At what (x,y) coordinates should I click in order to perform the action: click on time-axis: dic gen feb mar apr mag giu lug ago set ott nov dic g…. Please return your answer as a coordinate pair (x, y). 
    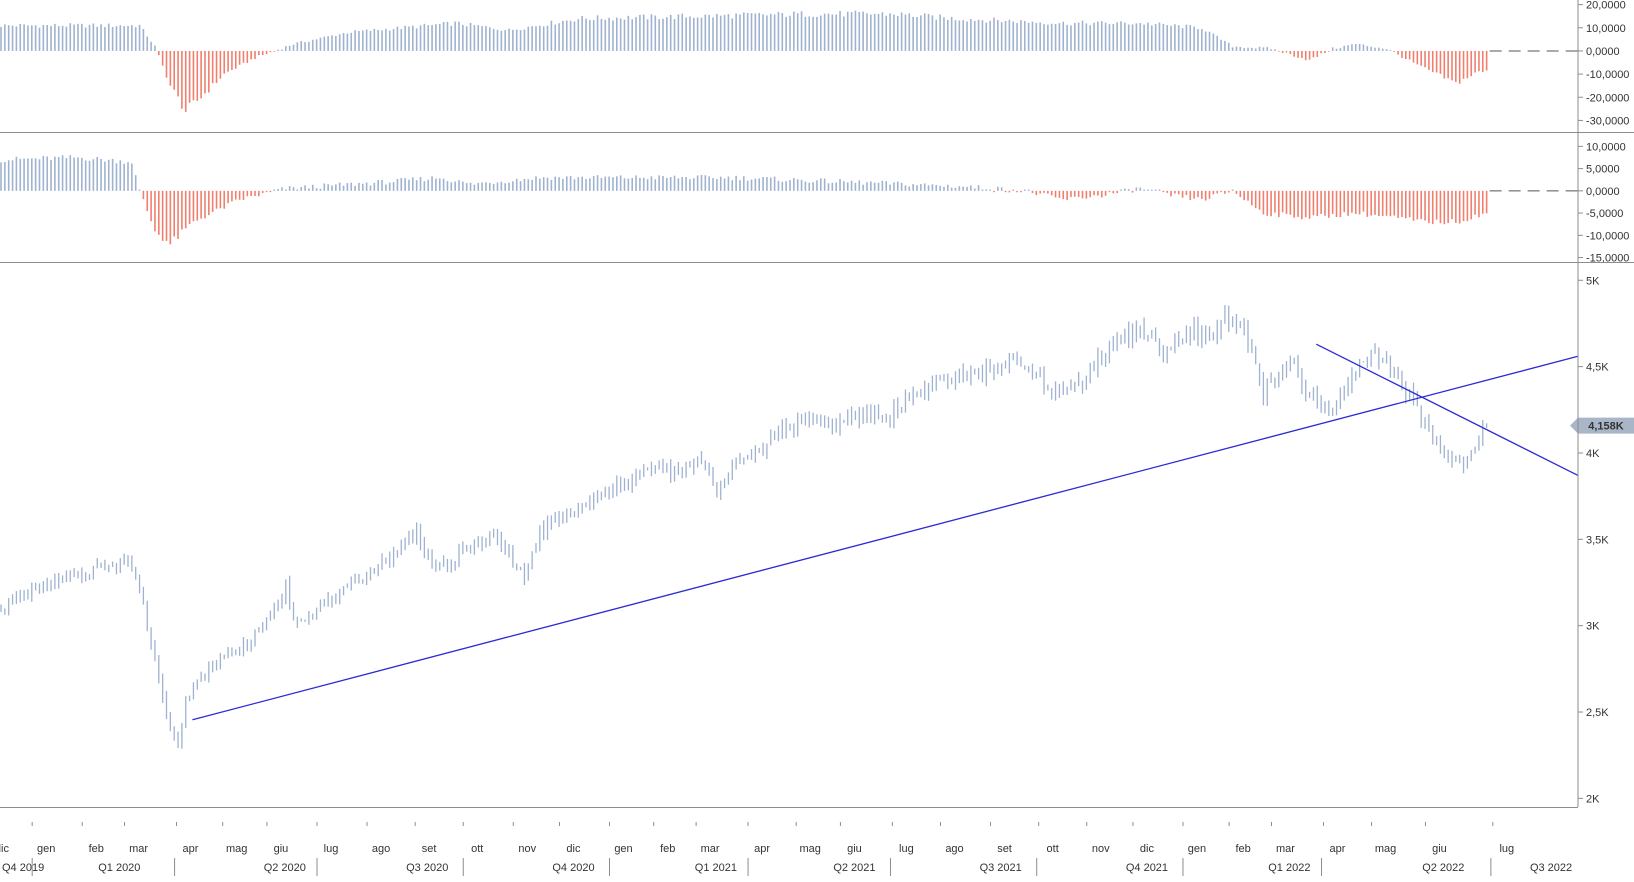
    Looking at the image, I should click on (786, 849).